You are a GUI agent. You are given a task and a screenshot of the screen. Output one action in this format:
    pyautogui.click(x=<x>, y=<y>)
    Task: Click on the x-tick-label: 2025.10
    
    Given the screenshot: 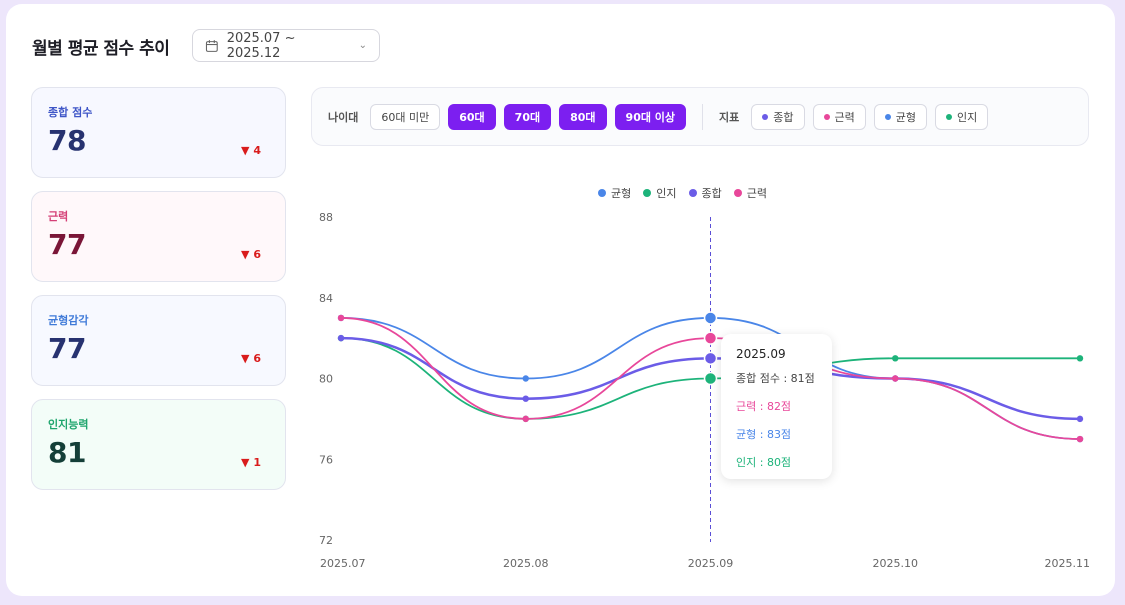 What is the action you would take?
    pyautogui.click(x=896, y=563)
    